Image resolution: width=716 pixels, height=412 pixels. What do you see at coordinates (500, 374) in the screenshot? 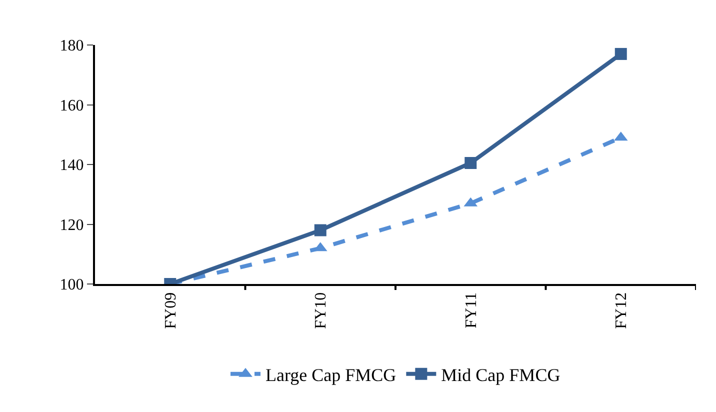
I see `legend-label: Mid Cap FMCG` at bounding box center [500, 374].